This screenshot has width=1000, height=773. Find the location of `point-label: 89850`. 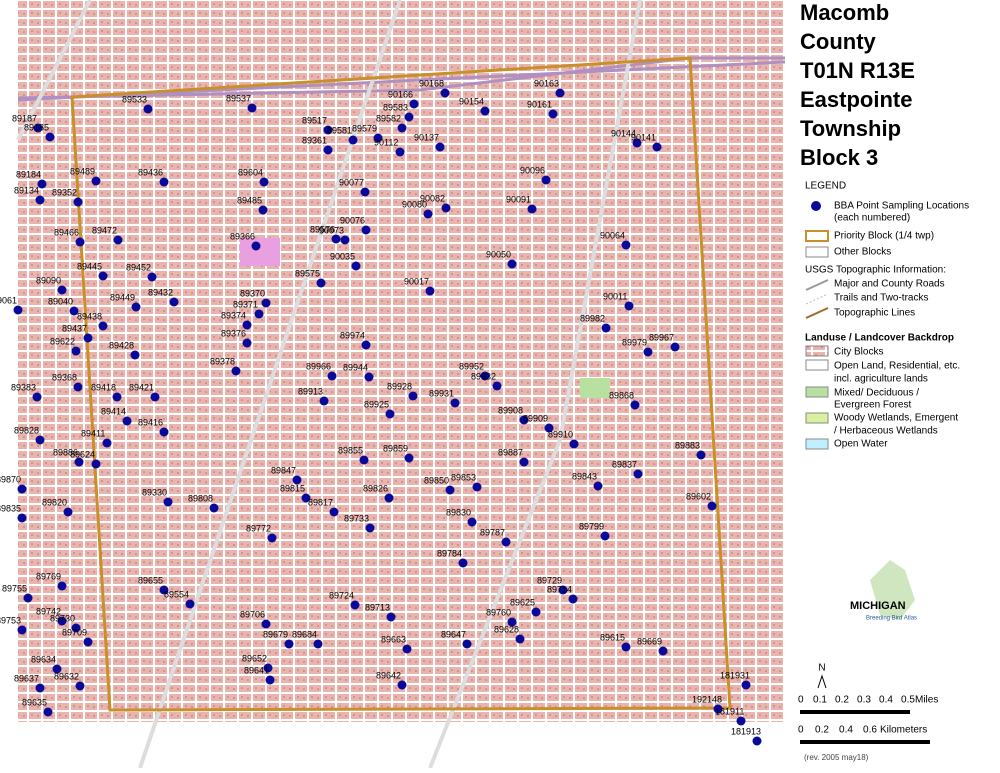

point-label: 89850 is located at coordinates (436, 480).